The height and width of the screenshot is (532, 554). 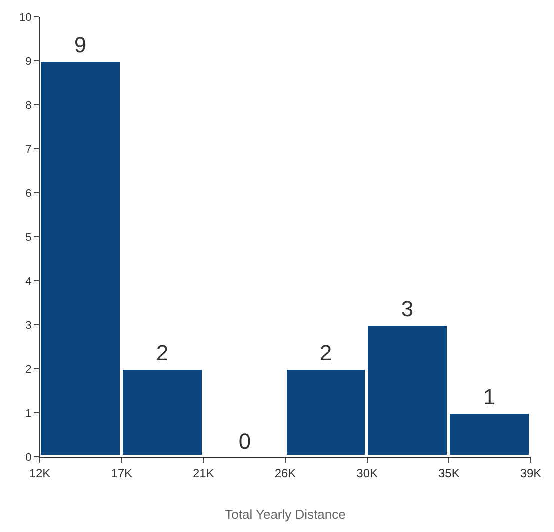 I want to click on x-tick-label: 12K, so click(x=40, y=473).